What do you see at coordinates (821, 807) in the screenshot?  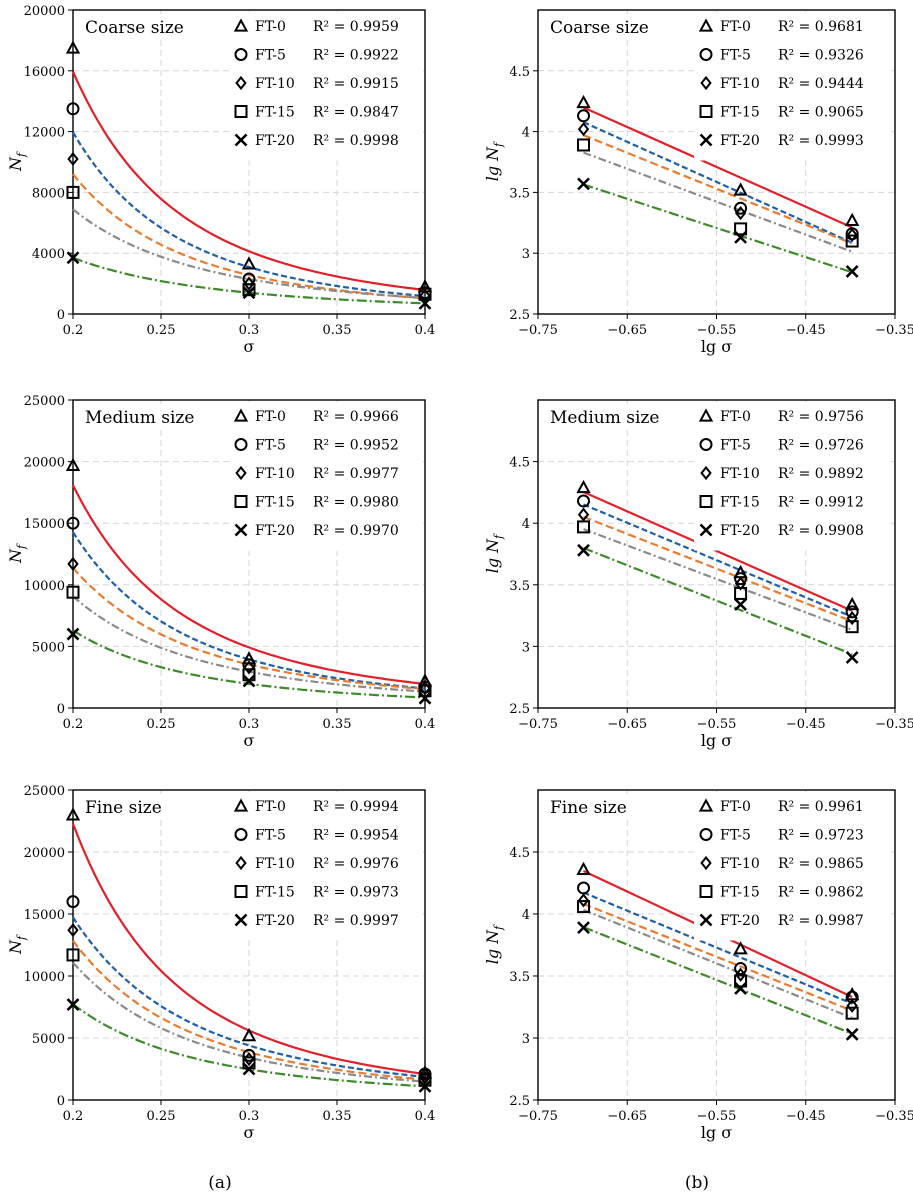 I see `legend-r2: R² = 0.9961` at bounding box center [821, 807].